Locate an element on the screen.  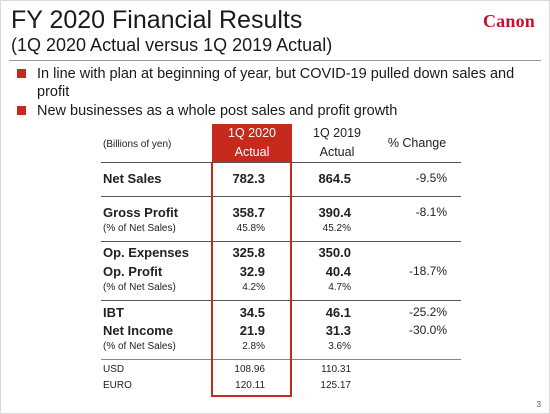
row-label: Op. Profit is located at coordinates (133, 271).